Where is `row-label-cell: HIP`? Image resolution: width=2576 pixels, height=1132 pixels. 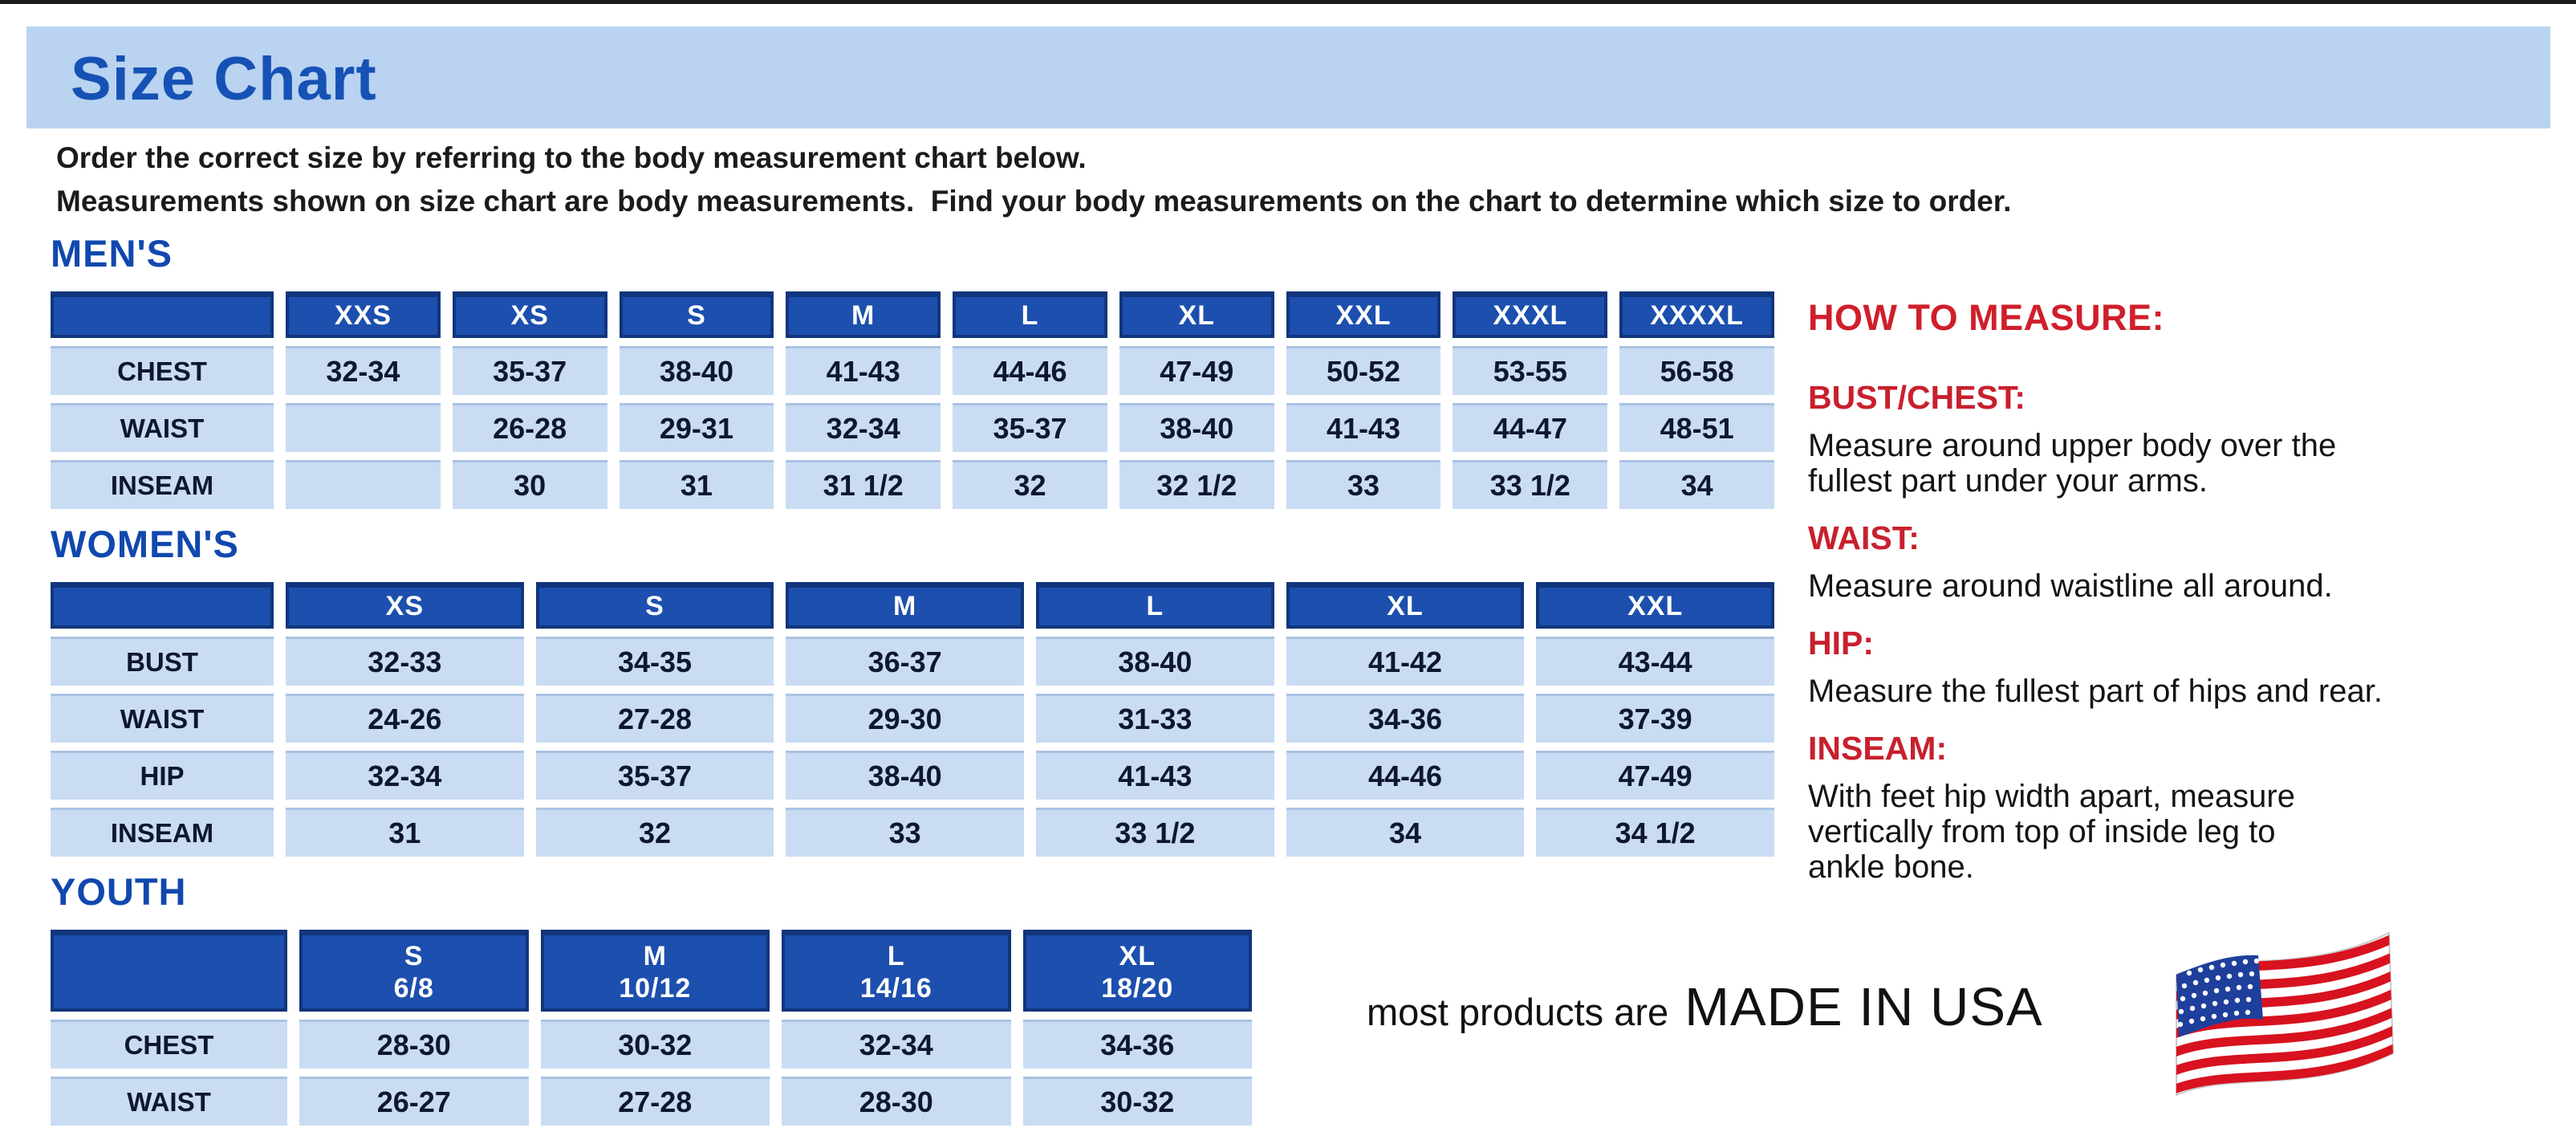 row-label-cell: HIP is located at coordinates (163, 775).